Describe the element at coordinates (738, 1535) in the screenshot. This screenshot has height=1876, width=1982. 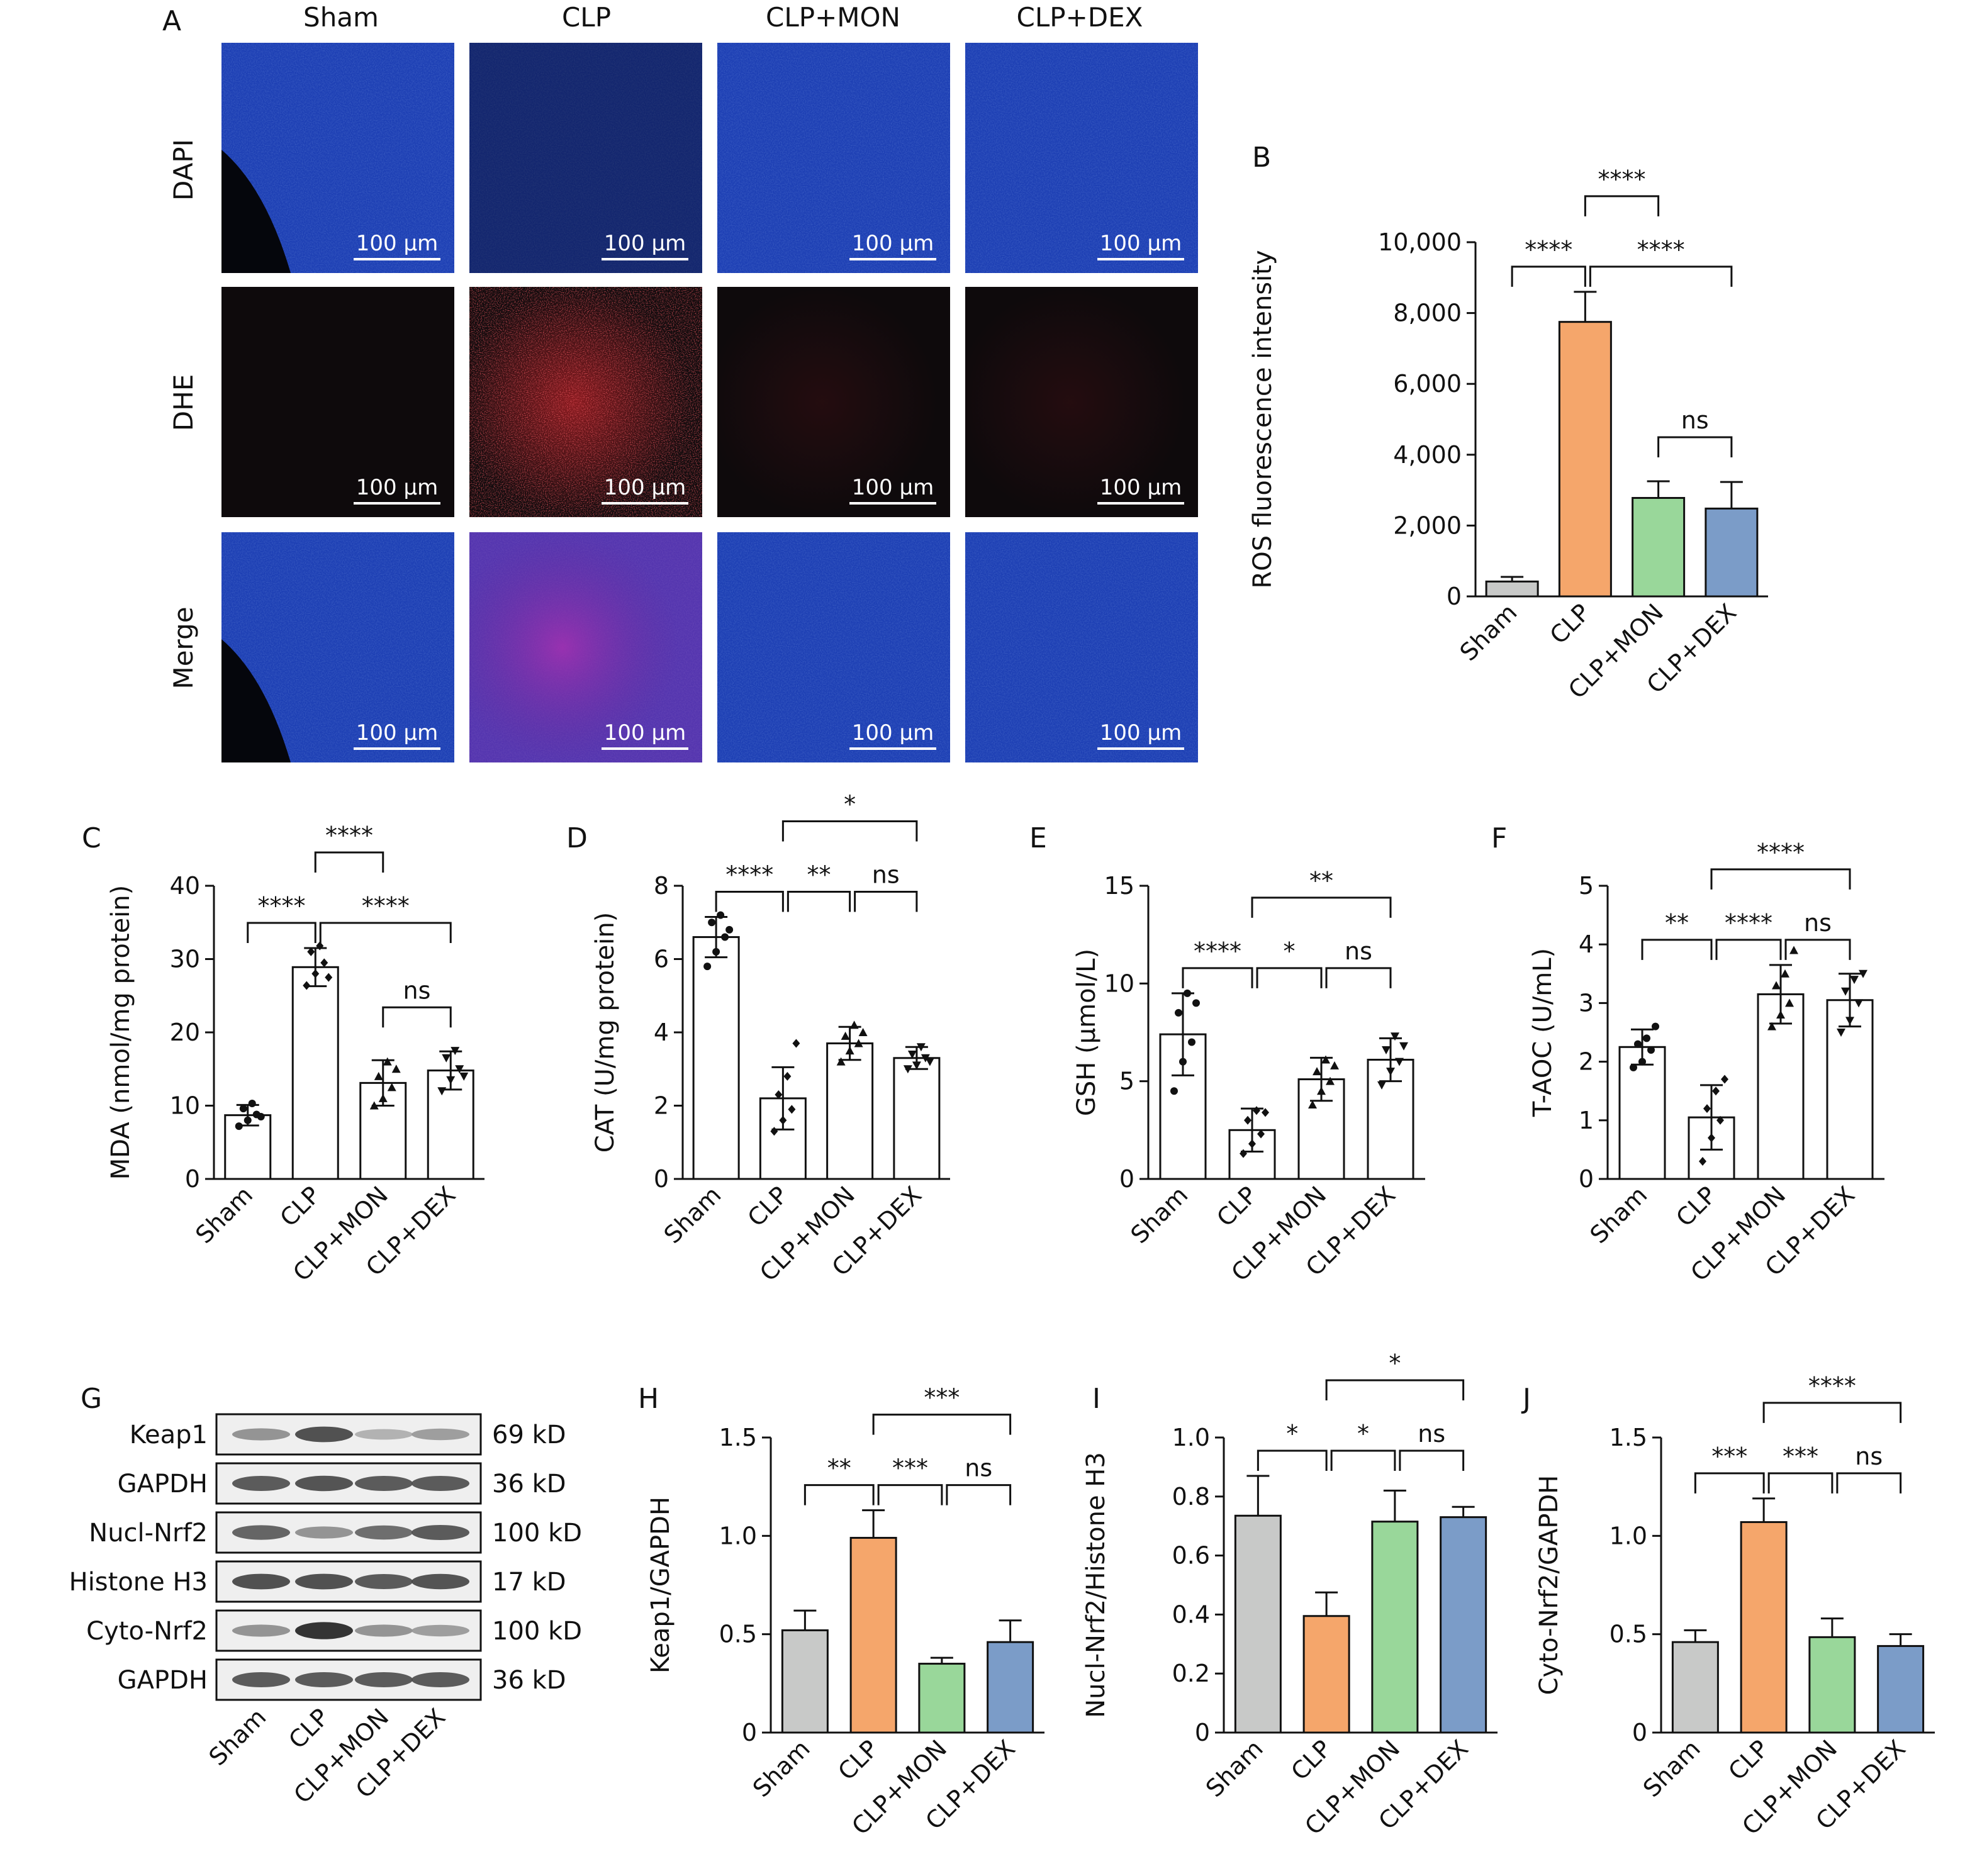
I see `y-tick-label: 1.0` at that location.